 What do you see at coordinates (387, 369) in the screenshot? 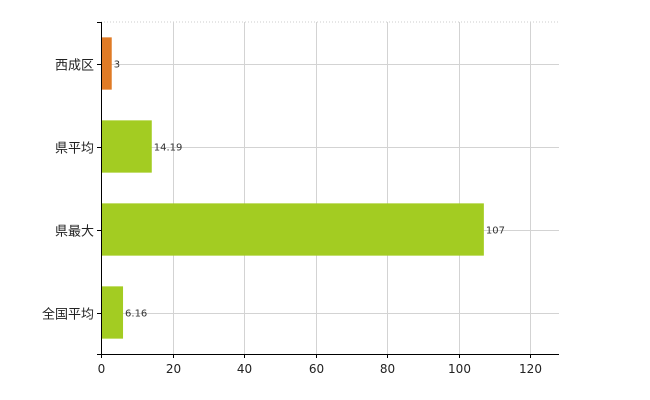
I see `x-tick-label-80: 80` at bounding box center [387, 369].